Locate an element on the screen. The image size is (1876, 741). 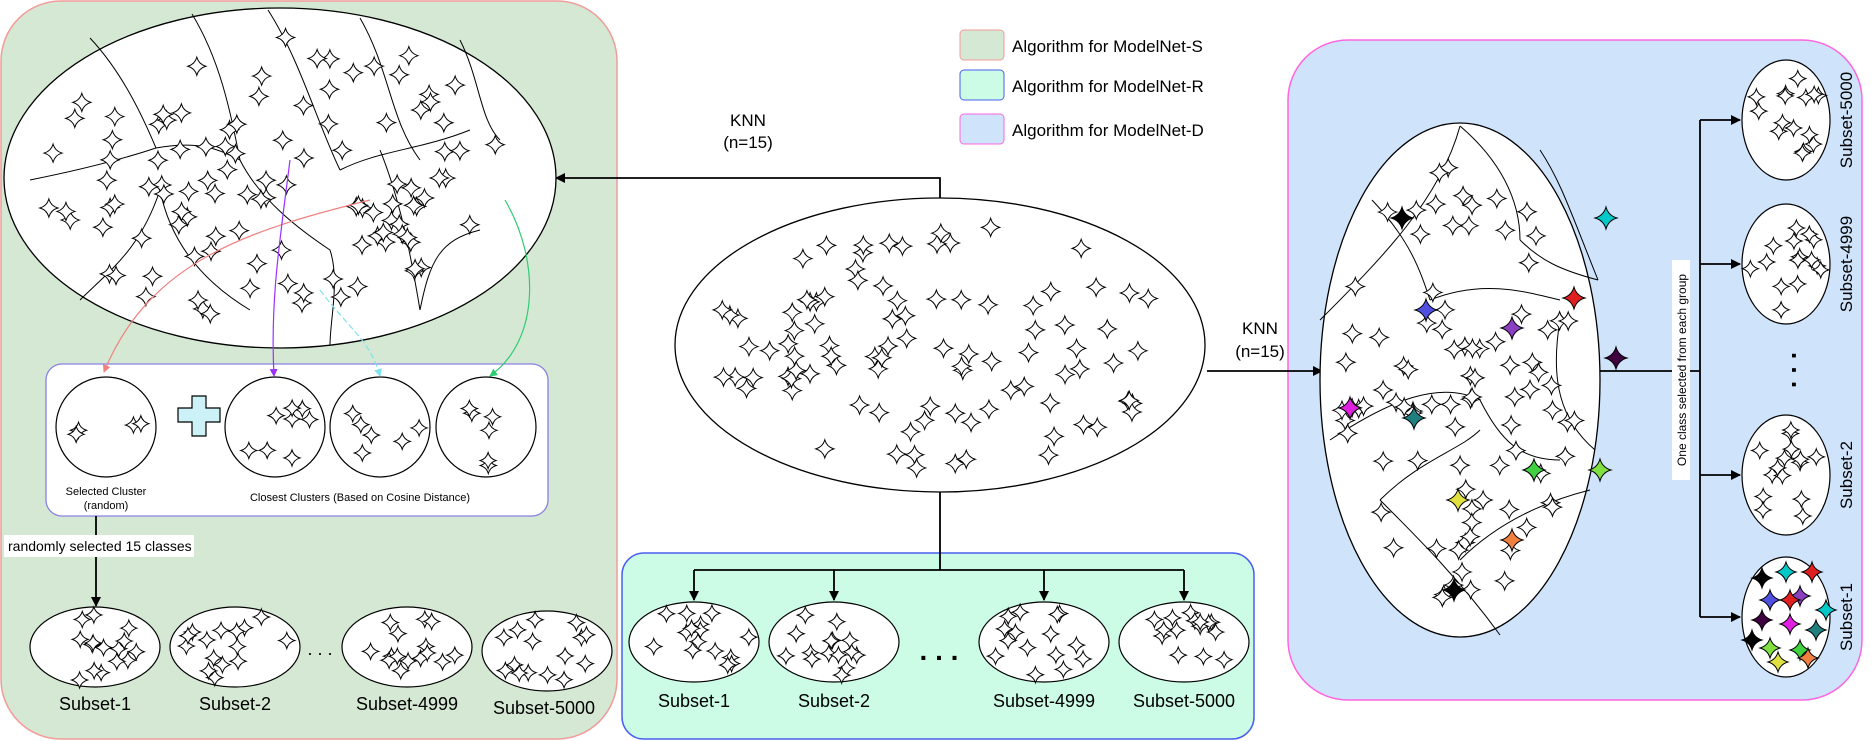
group-label-bg is located at coordinates (1681, 370).